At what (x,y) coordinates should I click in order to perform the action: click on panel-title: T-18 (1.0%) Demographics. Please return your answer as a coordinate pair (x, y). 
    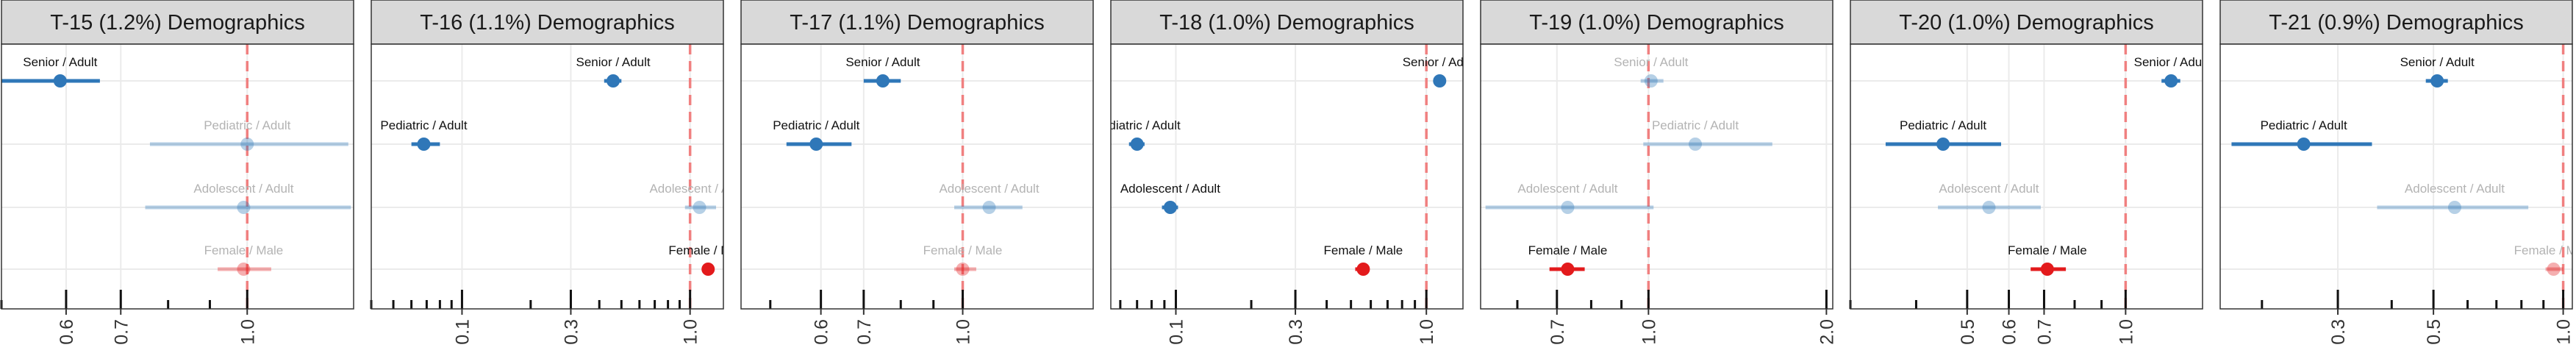
    Looking at the image, I should click on (1286, 23).